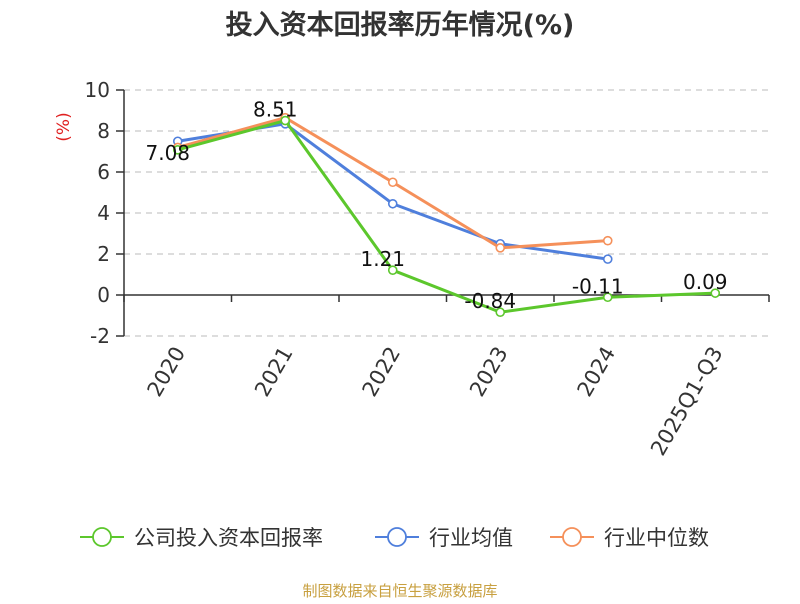  What do you see at coordinates (64, 126) in the screenshot?
I see `y-axis-label: (%)` at bounding box center [64, 126].